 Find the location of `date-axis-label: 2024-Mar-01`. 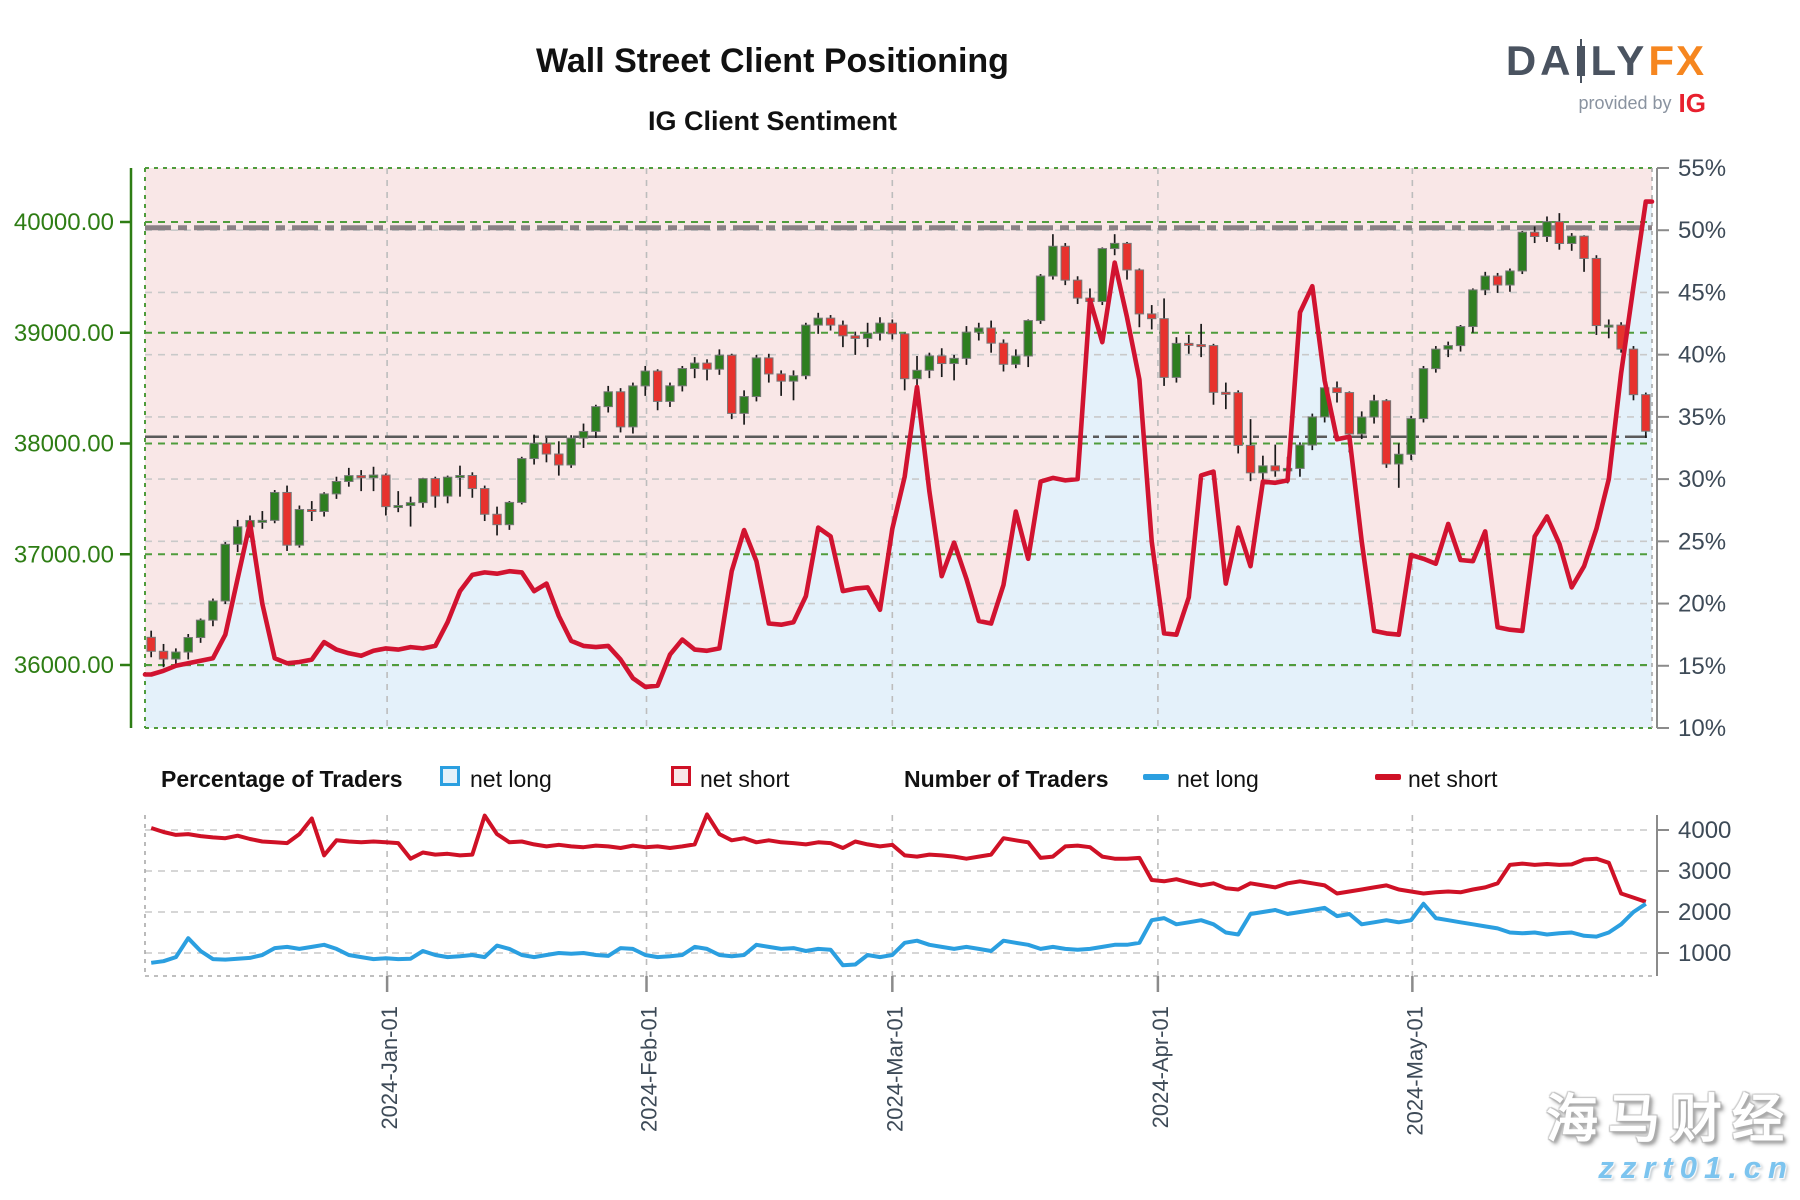

date-axis-label: 2024-Mar-01 is located at coordinates (894, 1069).